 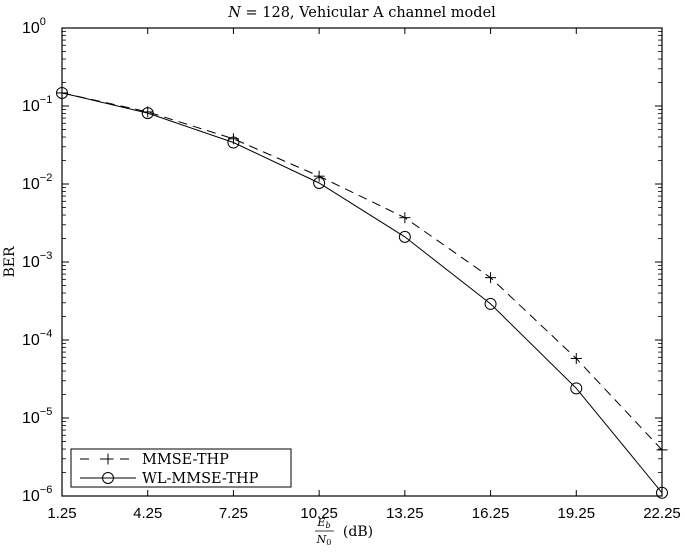 What do you see at coordinates (37, 182) in the screenshot?
I see `y-tick-label: 10⁻²` at bounding box center [37, 182].